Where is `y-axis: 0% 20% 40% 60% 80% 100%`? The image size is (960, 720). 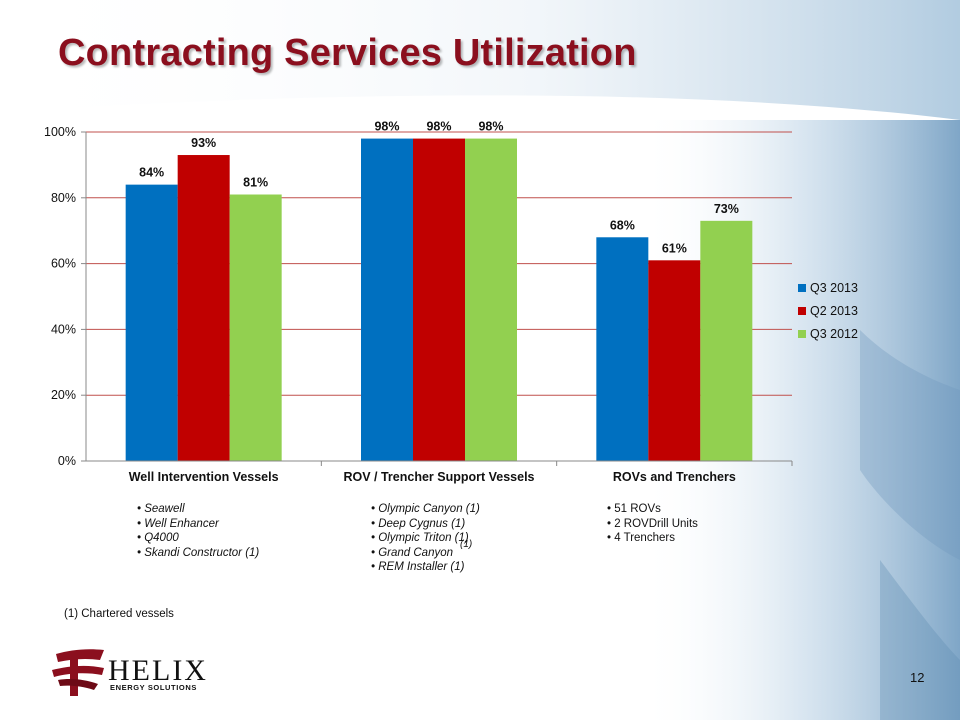
y-axis: 0% 20% 40% 60% 80% 100% is located at coordinates (65, 296).